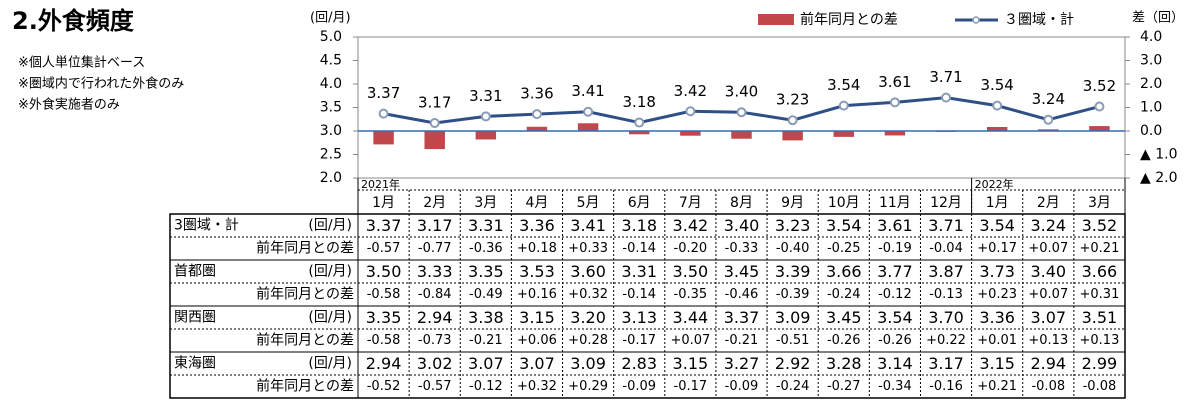 Image resolution: width=1200 pixels, height=410 pixels. Describe the element at coordinates (946, 271) in the screenshot. I see `table-value: 3.87` at that location.